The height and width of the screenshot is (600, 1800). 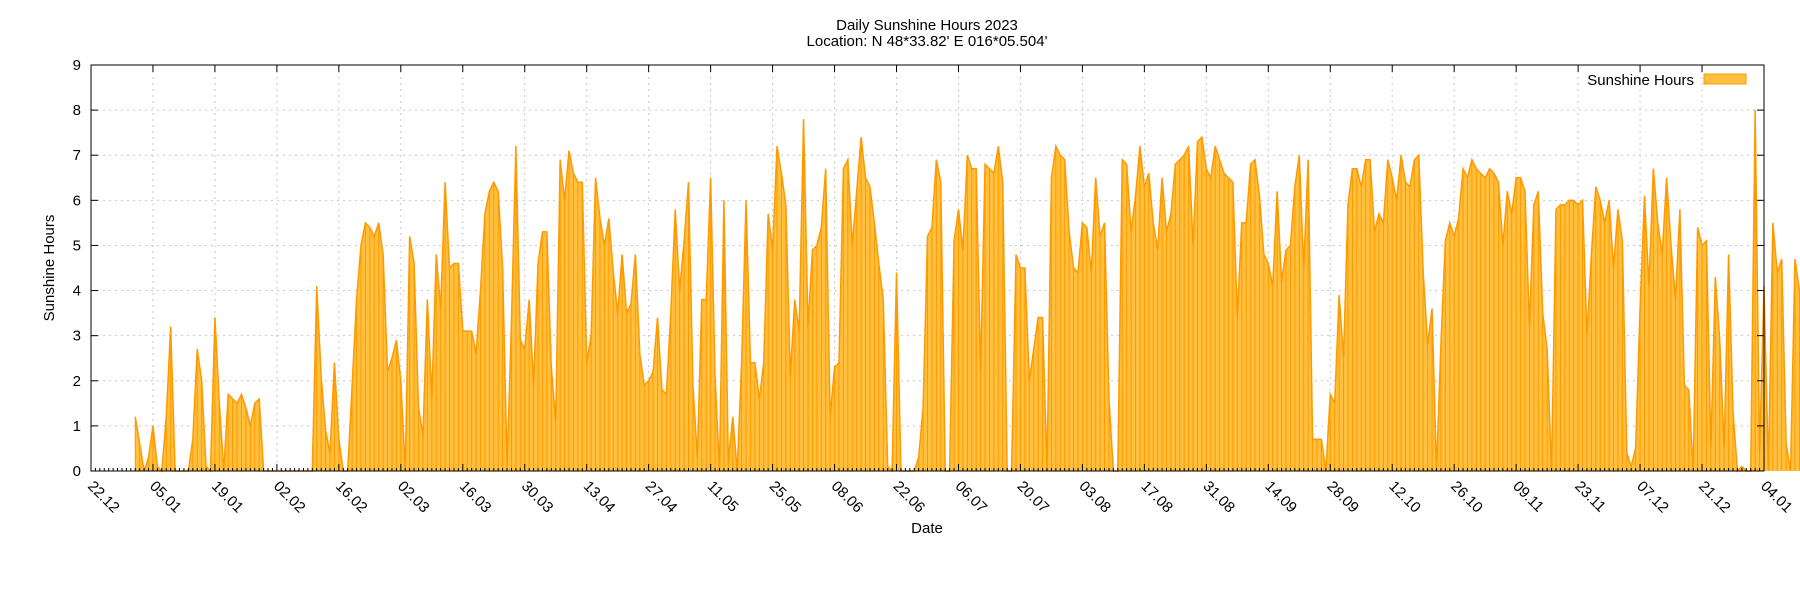 What do you see at coordinates (1404, 497) in the screenshot?
I see `x-tick-label: 12.10` at bounding box center [1404, 497].